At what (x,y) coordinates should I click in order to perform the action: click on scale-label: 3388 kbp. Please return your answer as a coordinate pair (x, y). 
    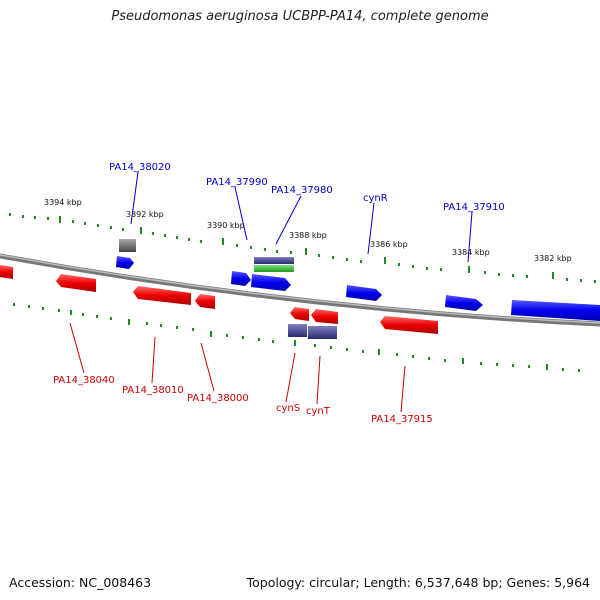
    Looking at the image, I should click on (308, 235).